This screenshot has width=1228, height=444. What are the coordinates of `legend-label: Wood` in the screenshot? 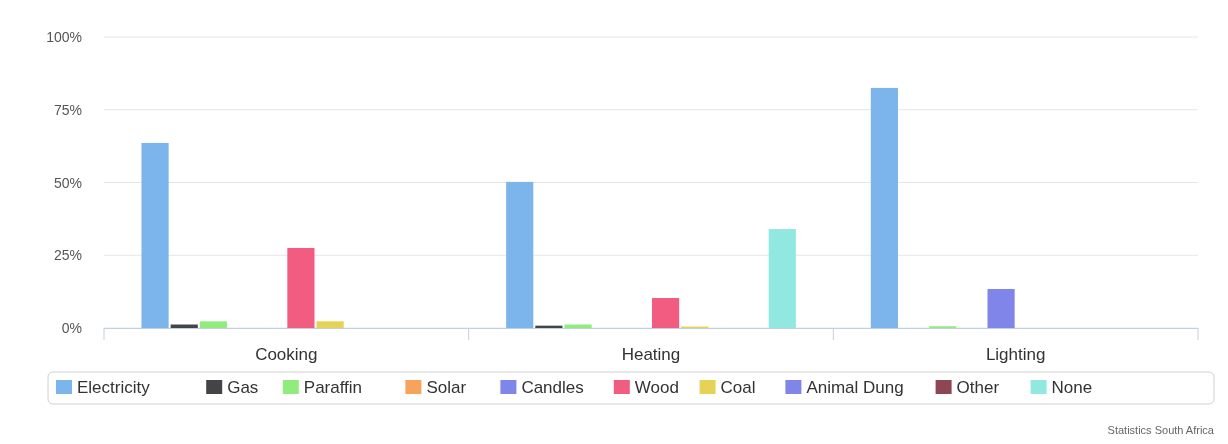 It's located at (656, 387).